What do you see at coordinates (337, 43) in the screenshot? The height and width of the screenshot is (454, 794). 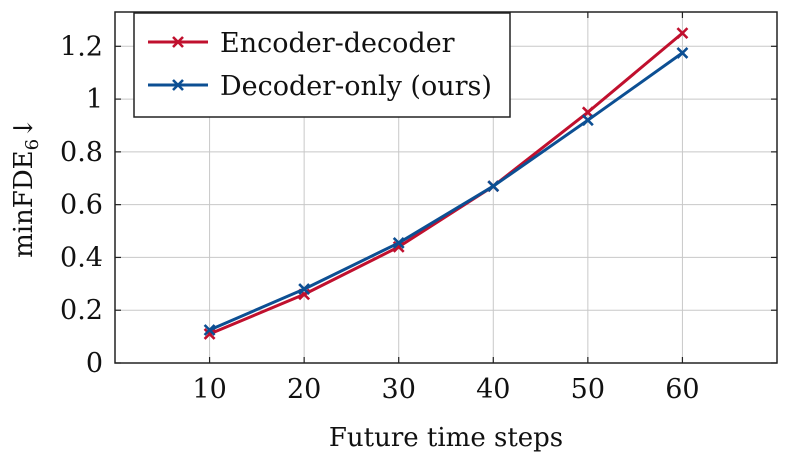 I see `legend-label-1: Encoder-decoder` at bounding box center [337, 43].